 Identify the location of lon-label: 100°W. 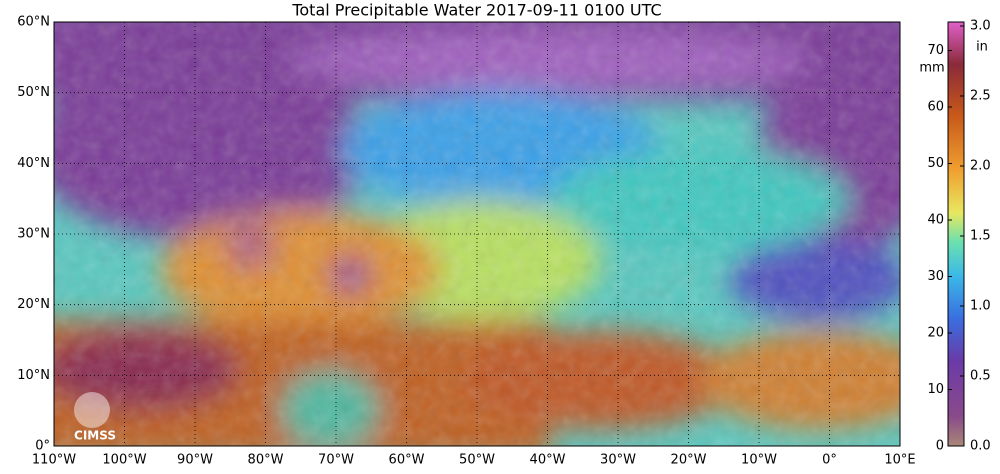
(124, 460).